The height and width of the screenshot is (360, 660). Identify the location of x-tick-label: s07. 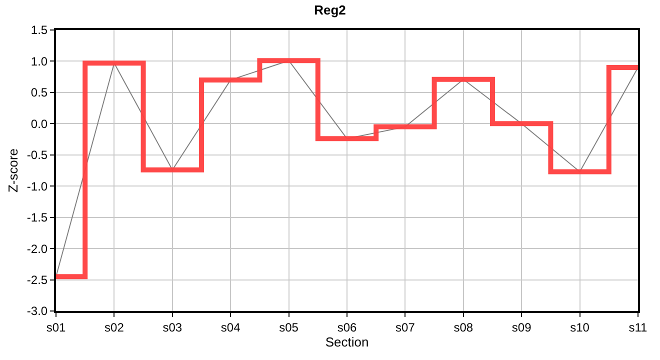
(406, 327).